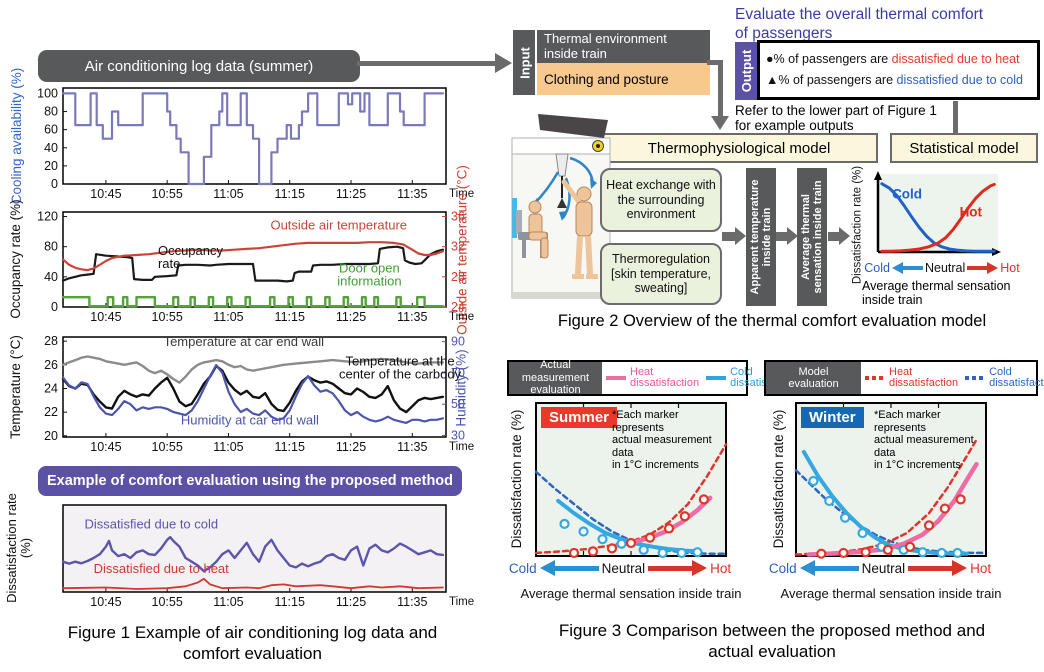  What do you see at coordinates (51, 277) in the screenshot?
I see `svg-text: 40` at bounding box center [51, 277].